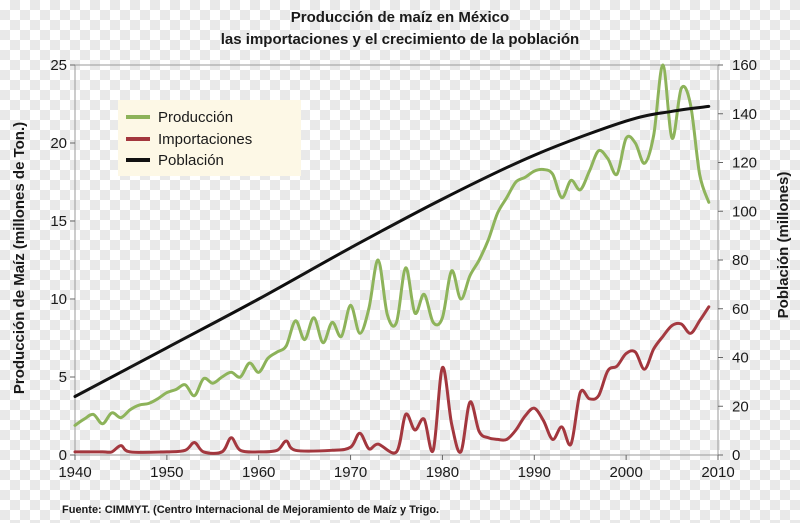 Image resolution: width=800 pixels, height=523 pixels. Describe the element at coordinates (783, 245) in the screenshot. I see `y-axis-right-title: Población (millones)` at that location.